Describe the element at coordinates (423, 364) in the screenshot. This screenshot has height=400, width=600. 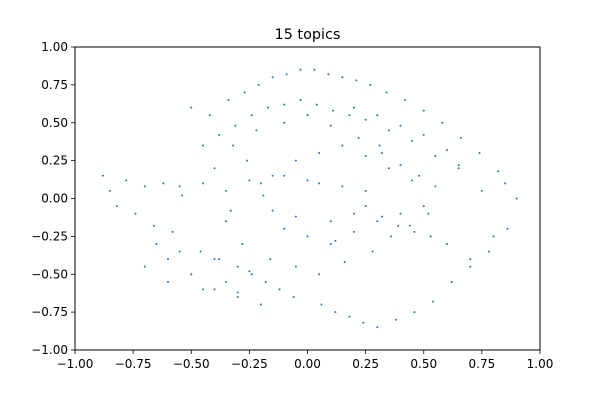
I see `x-tick-label: 0.50` at that location.